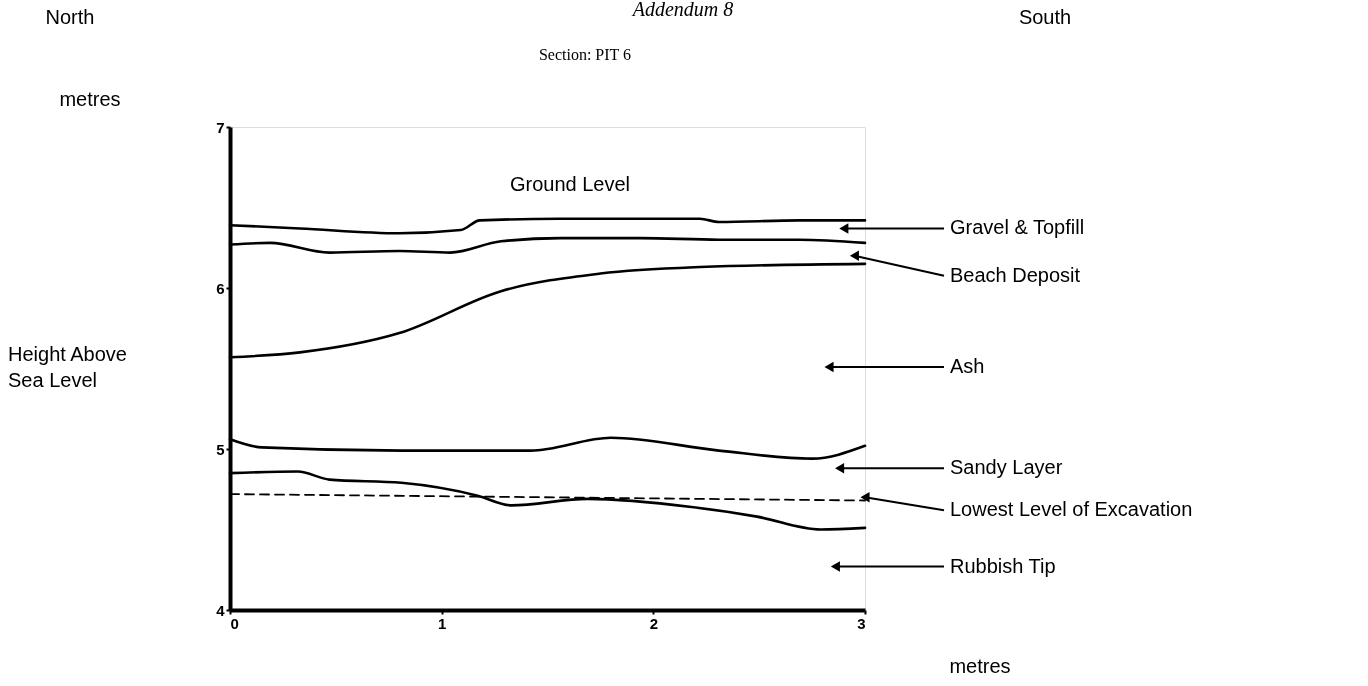  What do you see at coordinates (220, 449) in the screenshot?
I see `y-tick-label: 5` at bounding box center [220, 449].